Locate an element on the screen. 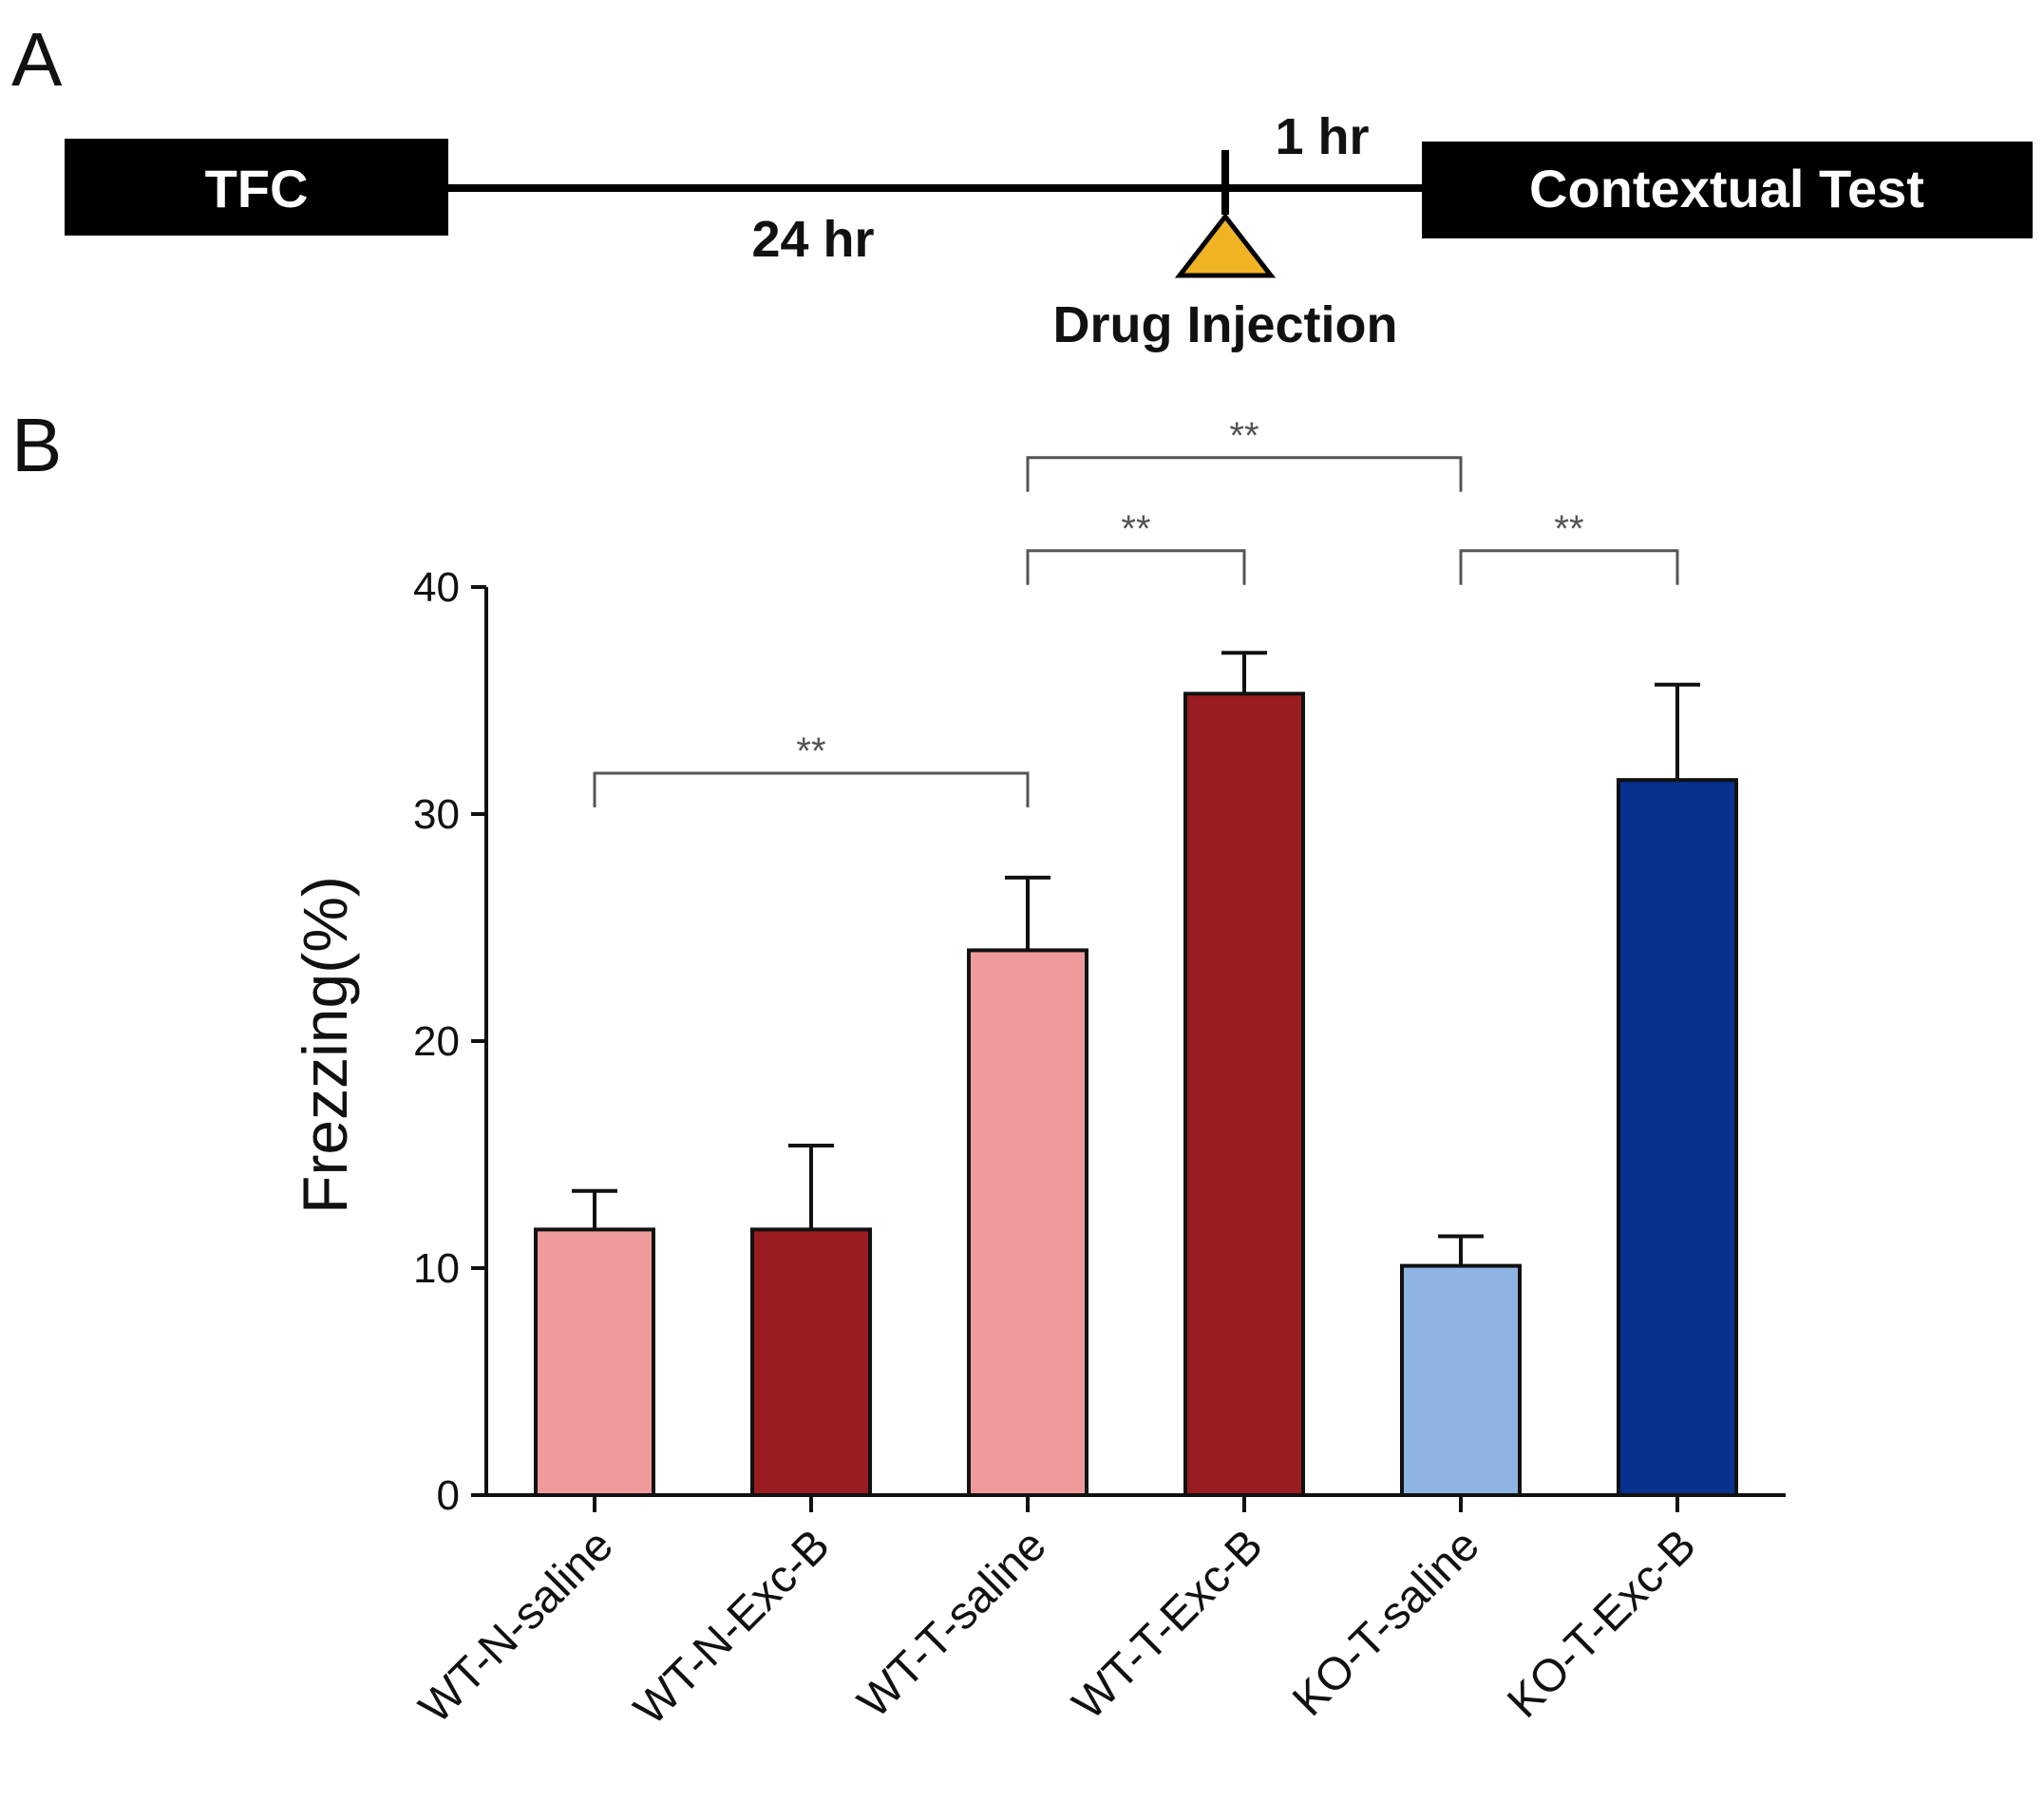 The height and width of the screenshot is (1801, 2044). bar-ko-t-exc-b is located at coordinates (1677, 1137).